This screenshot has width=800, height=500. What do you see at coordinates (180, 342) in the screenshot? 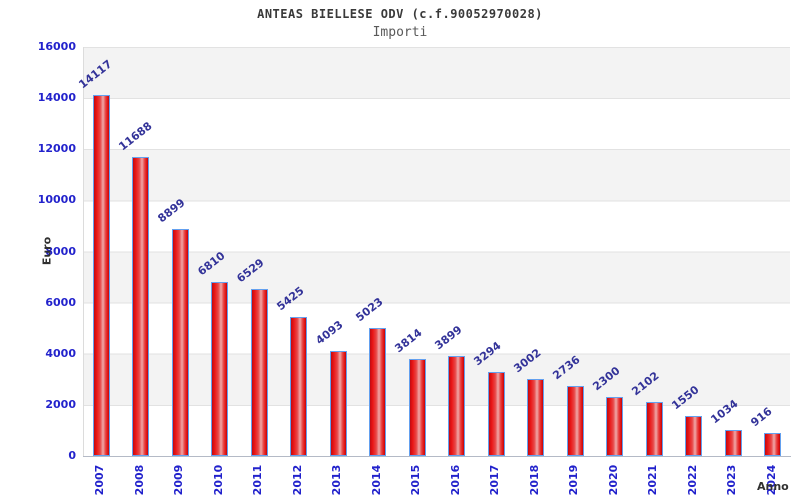
I see `bar-2009` at bounding box center [180, 342].